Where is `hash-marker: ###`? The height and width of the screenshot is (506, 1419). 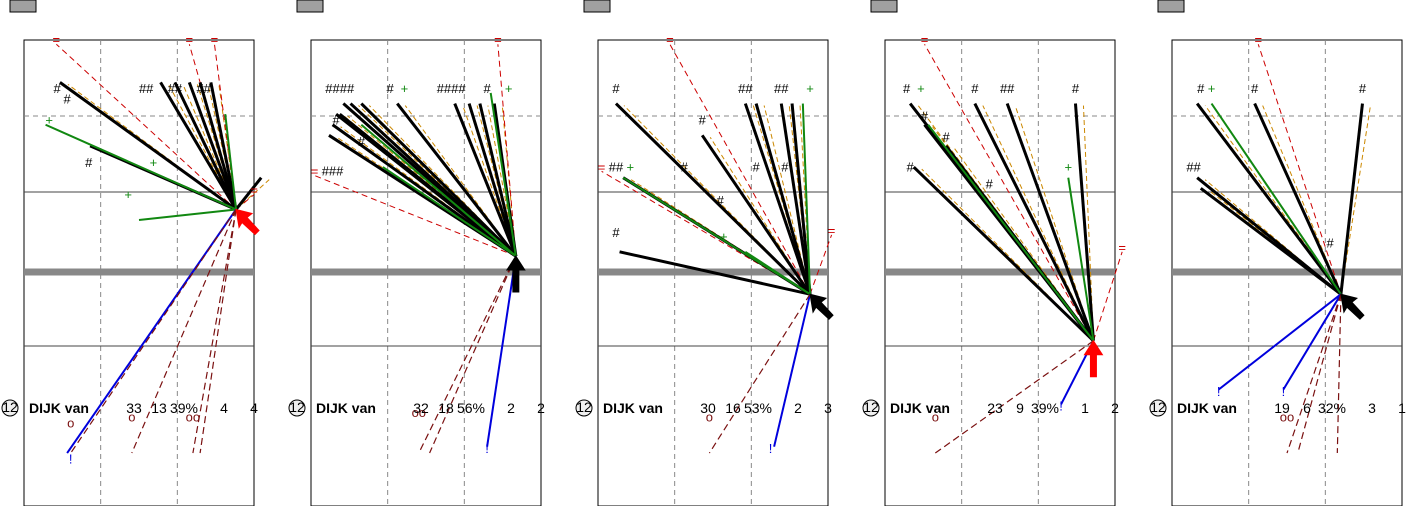 hash-marker: ### is located at coordinates (333, 171).